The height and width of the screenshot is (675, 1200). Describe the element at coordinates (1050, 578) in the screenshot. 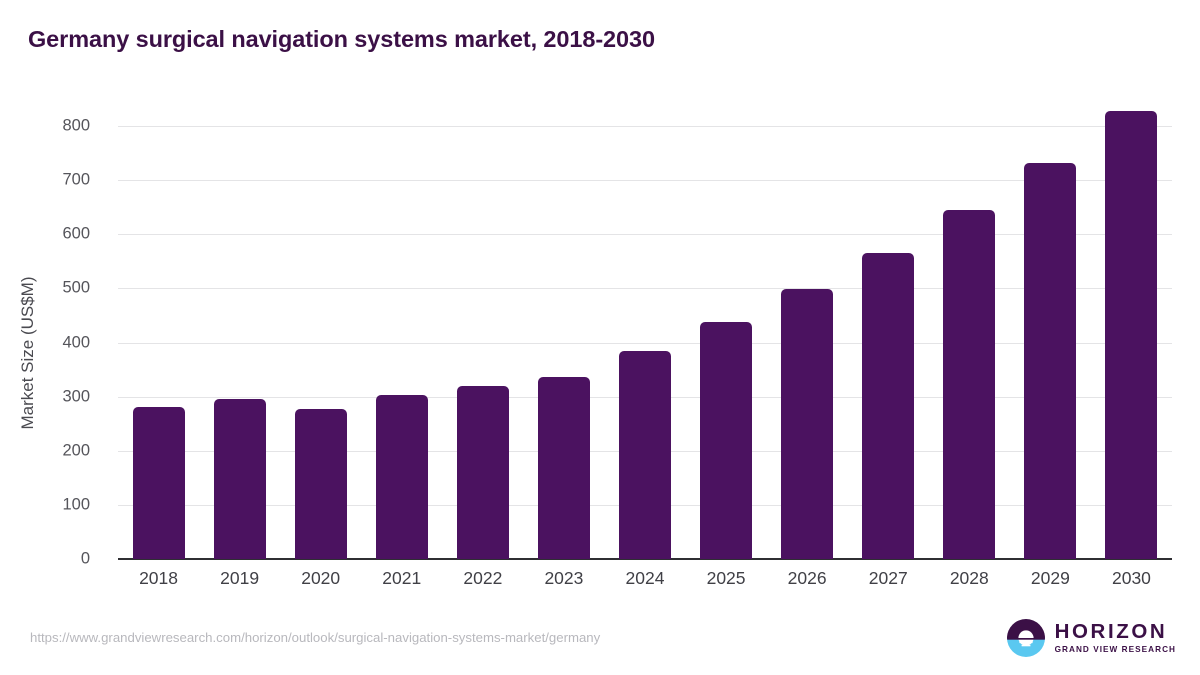

I see `x-axis-tick-label: 2029` at that location.